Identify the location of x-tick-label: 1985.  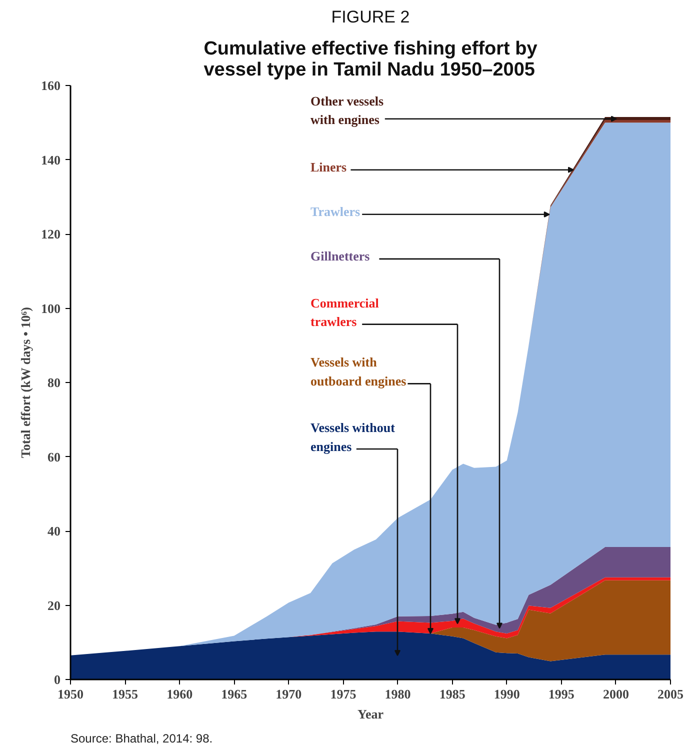
(452, 694).